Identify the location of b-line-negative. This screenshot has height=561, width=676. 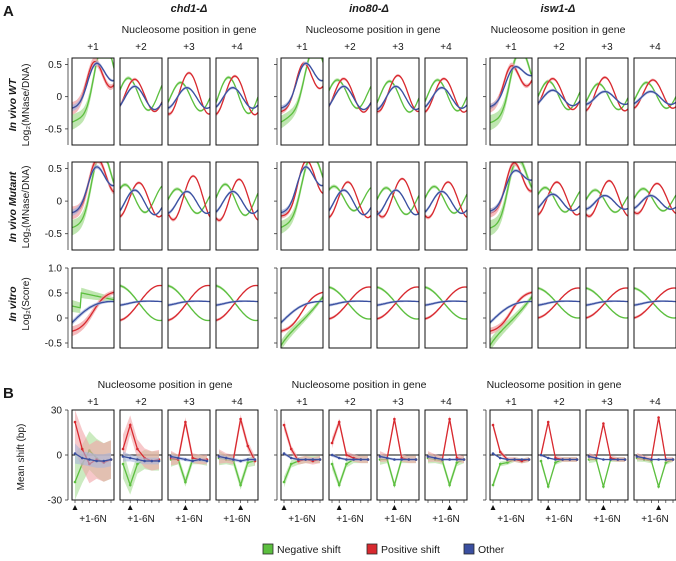
(607, 474).